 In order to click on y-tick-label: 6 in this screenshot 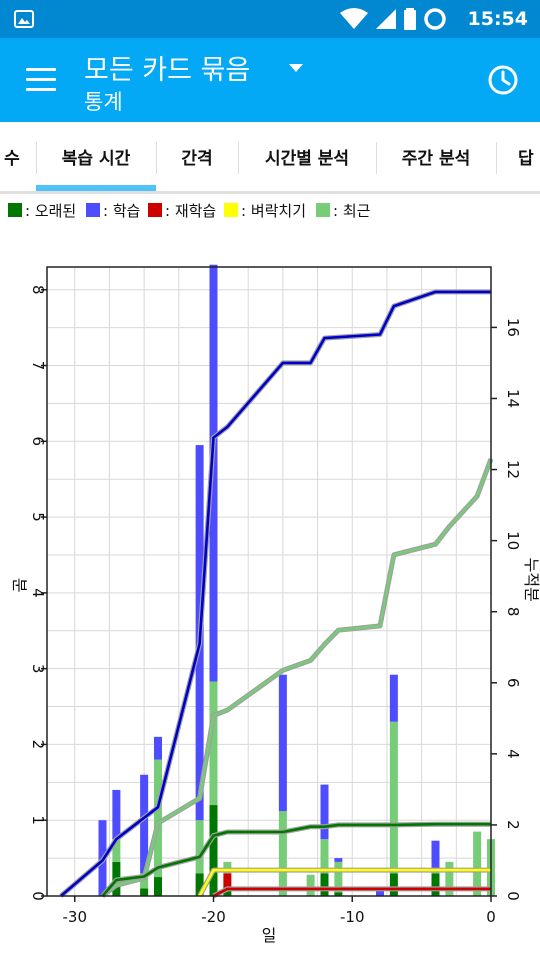, I will do `click(38, 442)`.